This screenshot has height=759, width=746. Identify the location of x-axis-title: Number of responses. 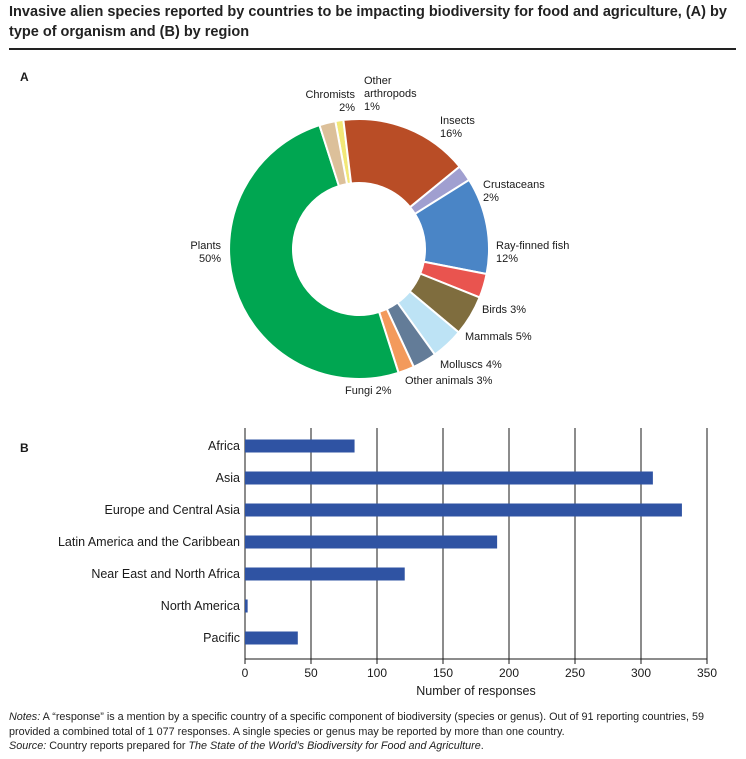
(476, 691).